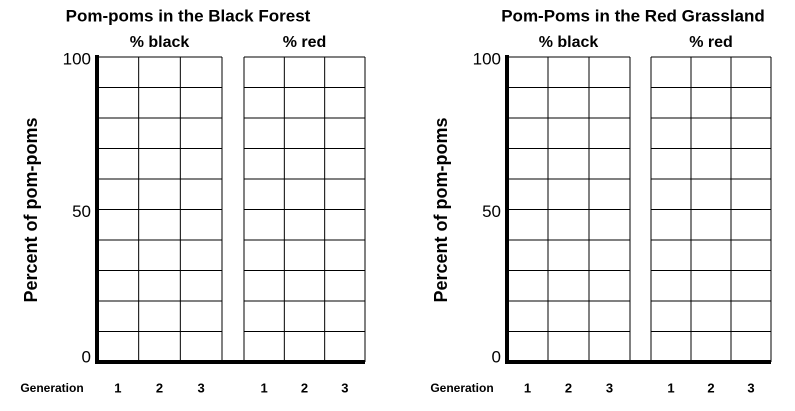 This screenshot has height=411, width=795. What do you see at coordinates (188, 15) in the screenshot?
I see `chart-title: Pom-poms in the Black Forest` at bounding box center [188, 15].